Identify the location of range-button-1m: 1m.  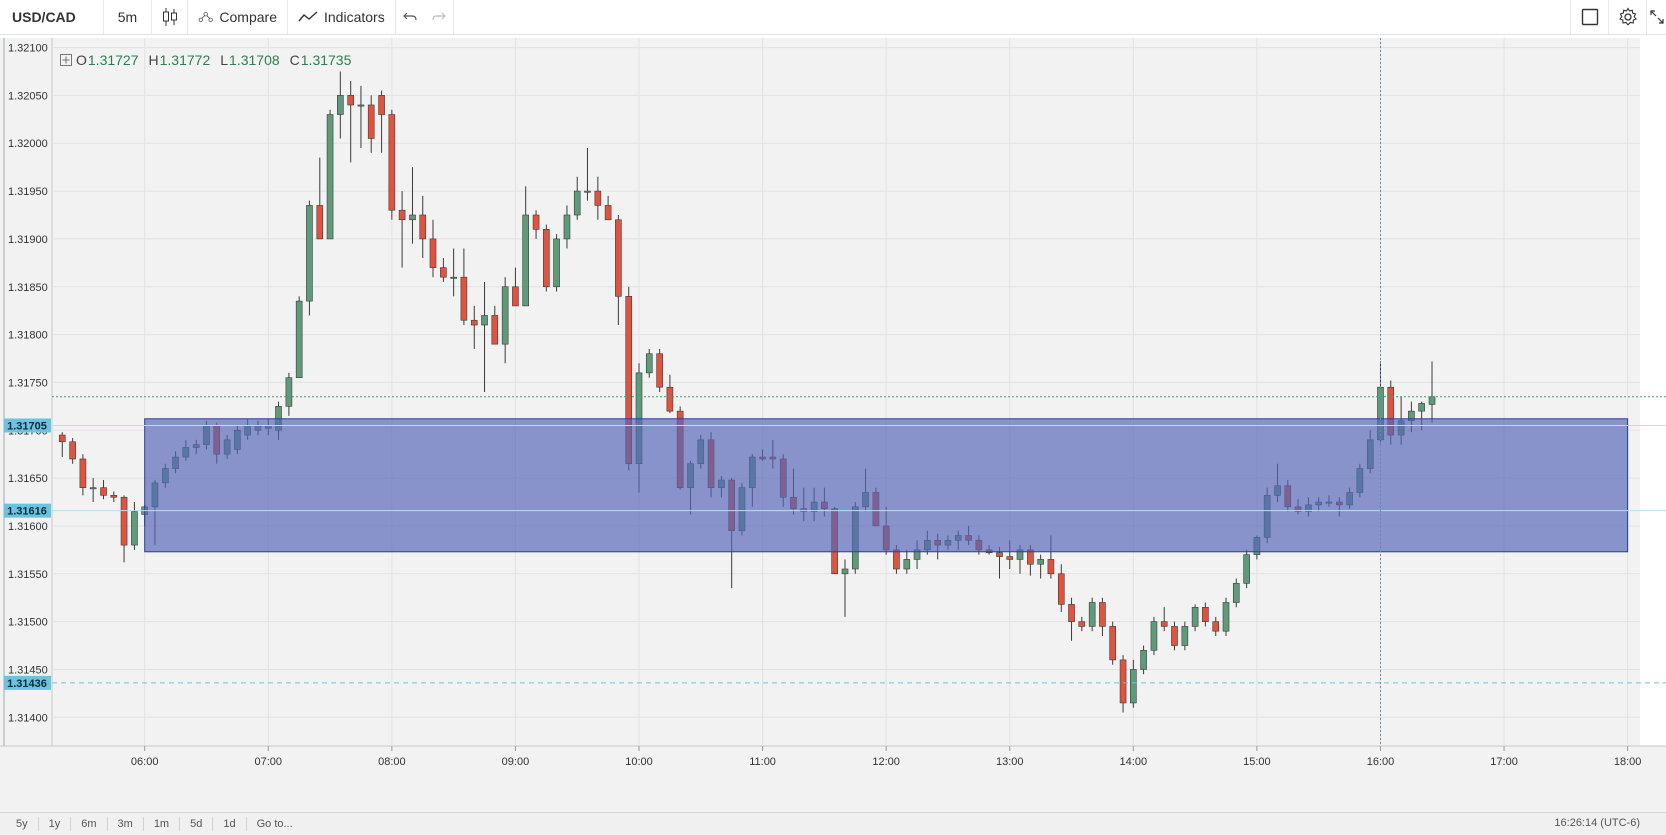
(162, 824).